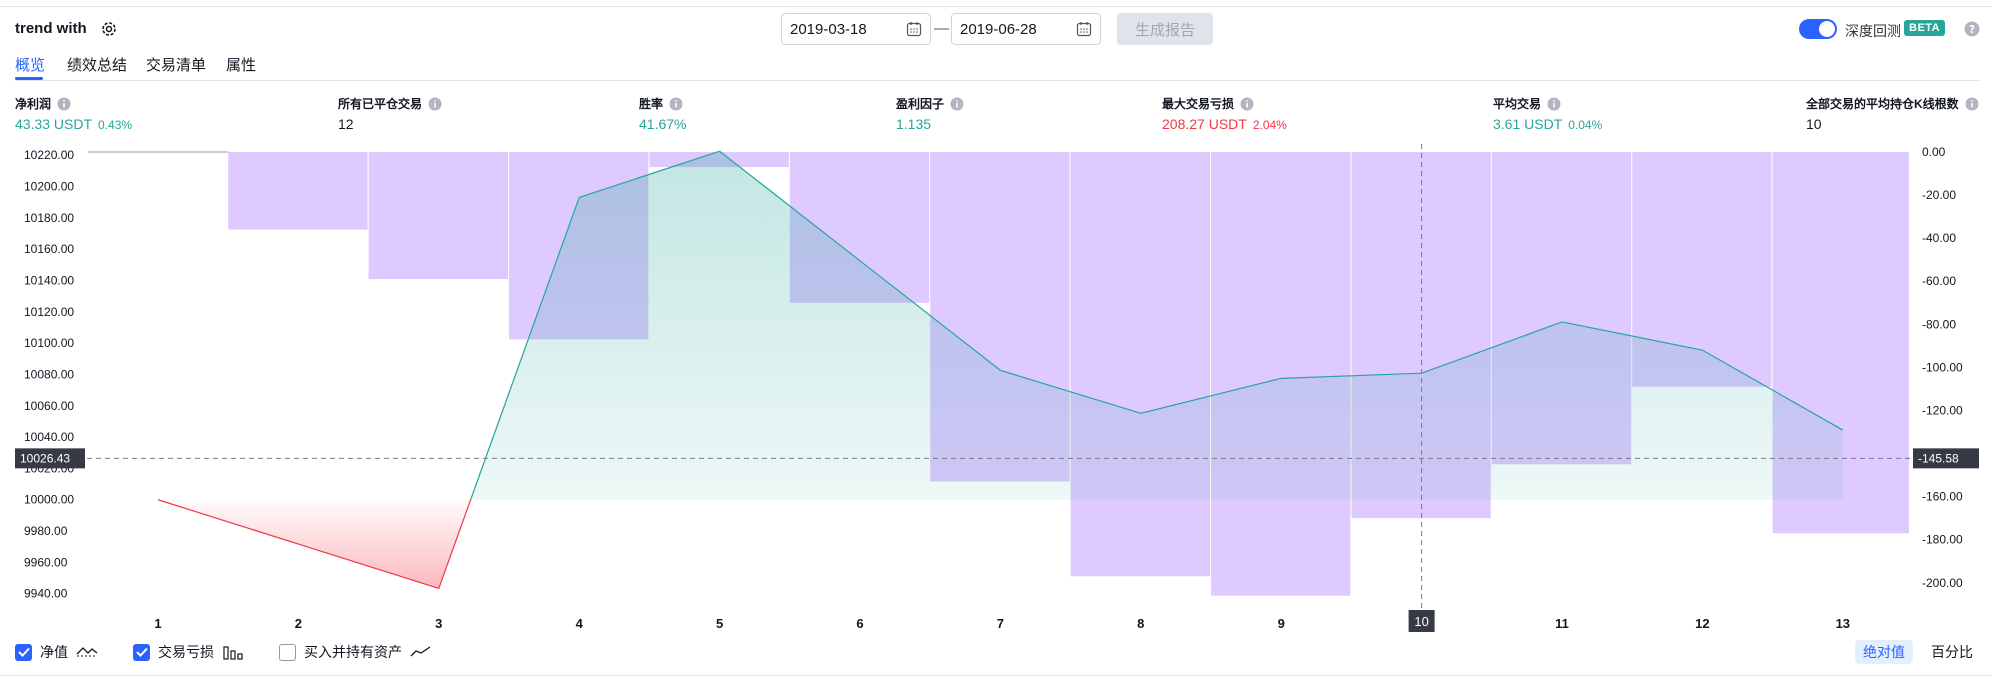 The width and height of the screenshot is (1992, 683). What do you see at coordinates (1873, 31) in the screenshot?
I see `deep-backtest-label: 深度回测` at bounding box center [1873, 31].